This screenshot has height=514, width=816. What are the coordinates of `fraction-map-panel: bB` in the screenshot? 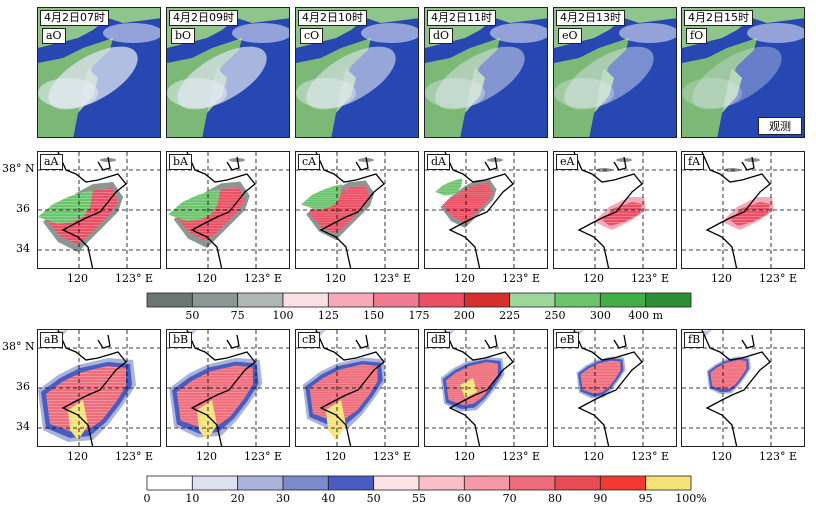 It's located at (228, 388).